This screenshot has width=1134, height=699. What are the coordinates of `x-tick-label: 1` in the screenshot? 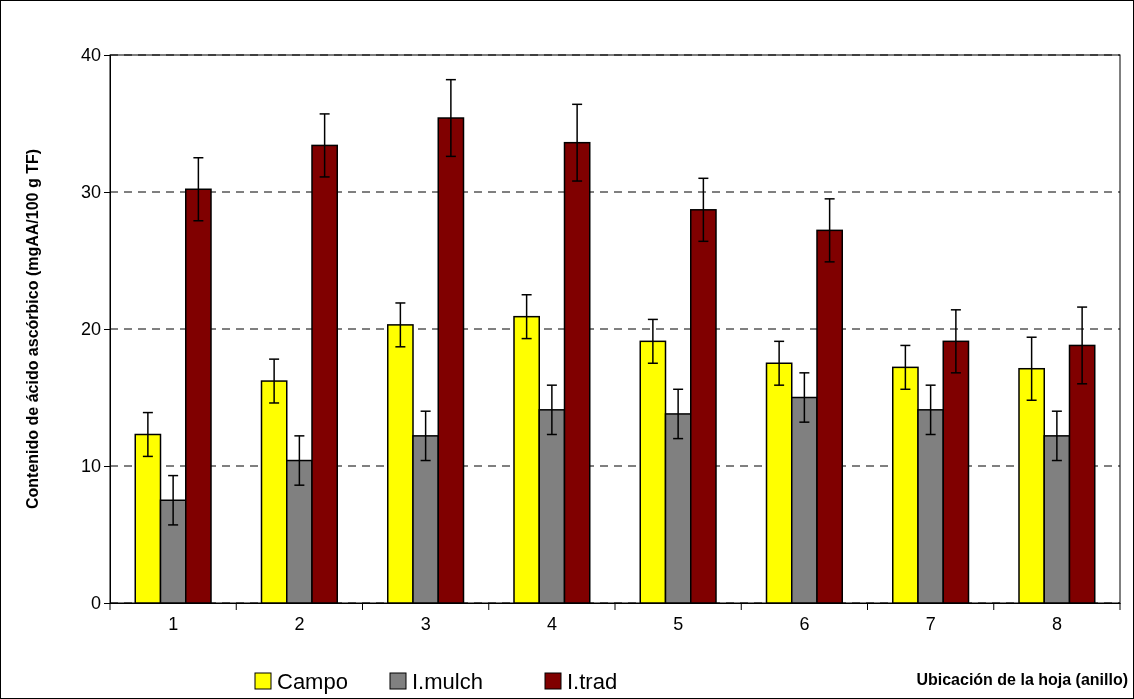 It's located at (173, 623).